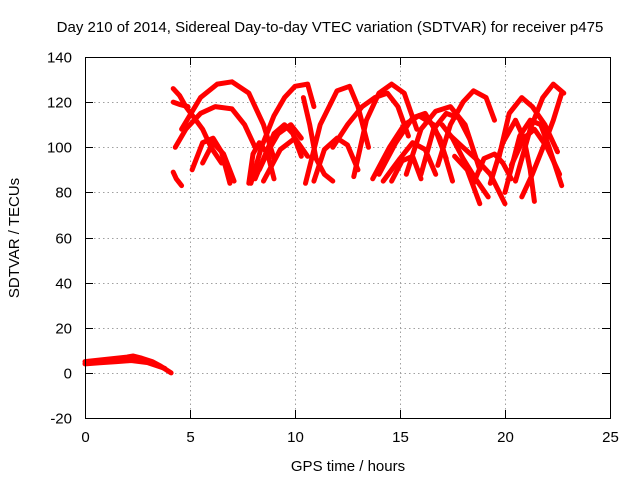  I want to click on y-tick-label: 120, so click(59, 103).